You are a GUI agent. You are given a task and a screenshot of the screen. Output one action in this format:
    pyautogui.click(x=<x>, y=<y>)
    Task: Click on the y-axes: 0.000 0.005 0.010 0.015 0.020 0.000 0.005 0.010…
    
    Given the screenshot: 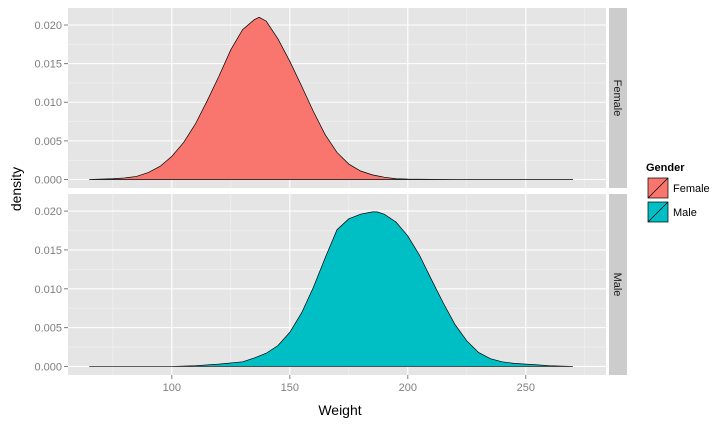 What is the action you would take?
    pyautogui.click(x=51, y=196)
    